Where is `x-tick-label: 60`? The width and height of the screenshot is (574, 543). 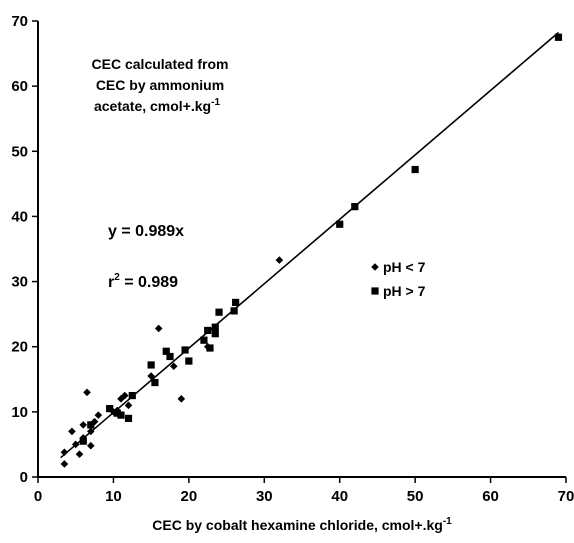 x-tick-label: 60 is located at coordinates (490, 496).